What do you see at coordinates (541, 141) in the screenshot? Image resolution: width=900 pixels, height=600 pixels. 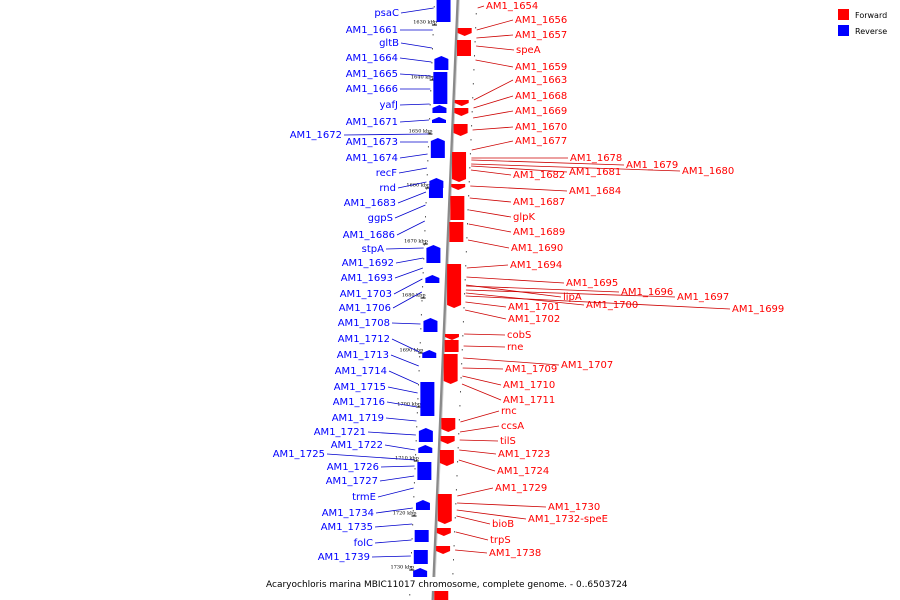 I see `forward-gene-label: AM1_1677` at bounding box center [541, 141].